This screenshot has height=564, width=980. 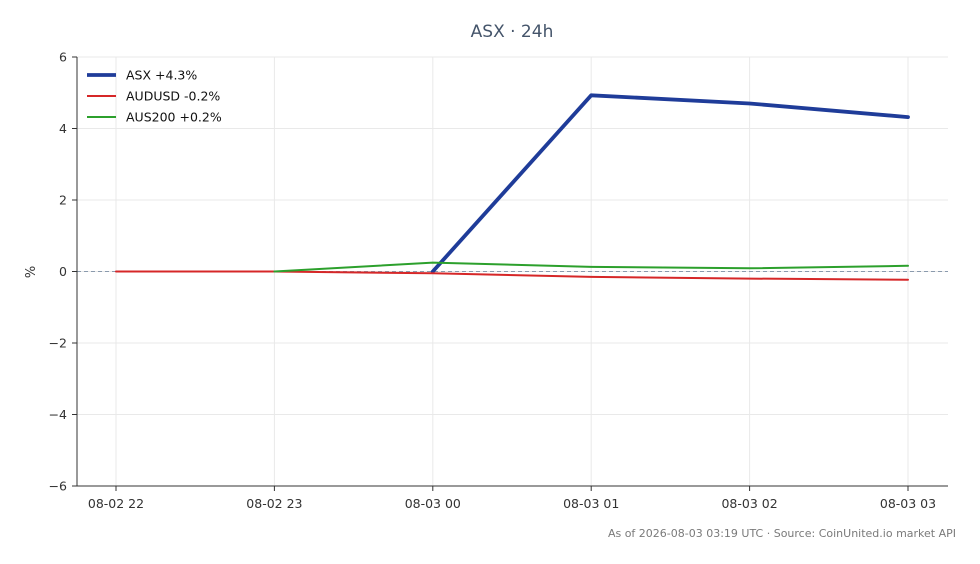 I want to click on x-tick-label: 08-03 02, so click(x=749, y=503).